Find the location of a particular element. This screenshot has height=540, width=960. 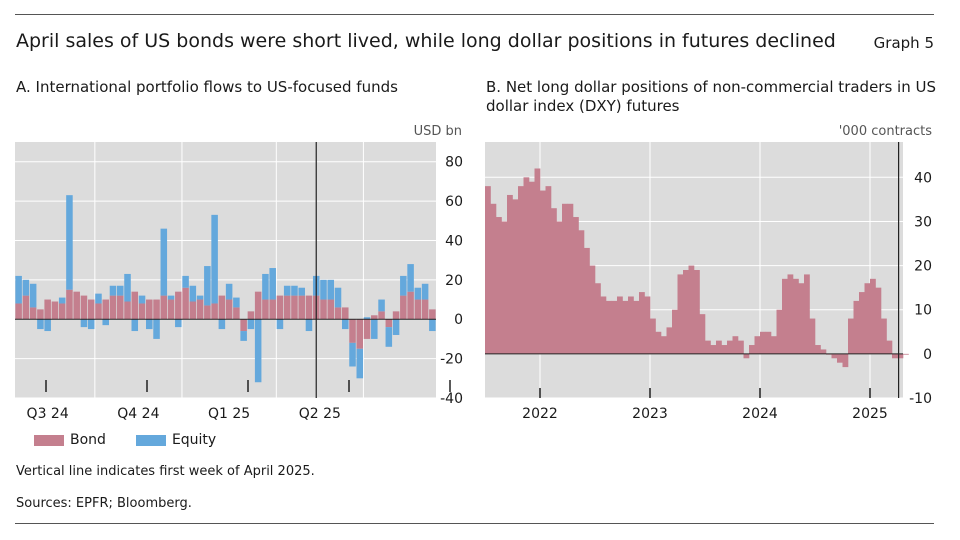

panel-a-ytick-label: -40 is located at coordinates (451, 399).